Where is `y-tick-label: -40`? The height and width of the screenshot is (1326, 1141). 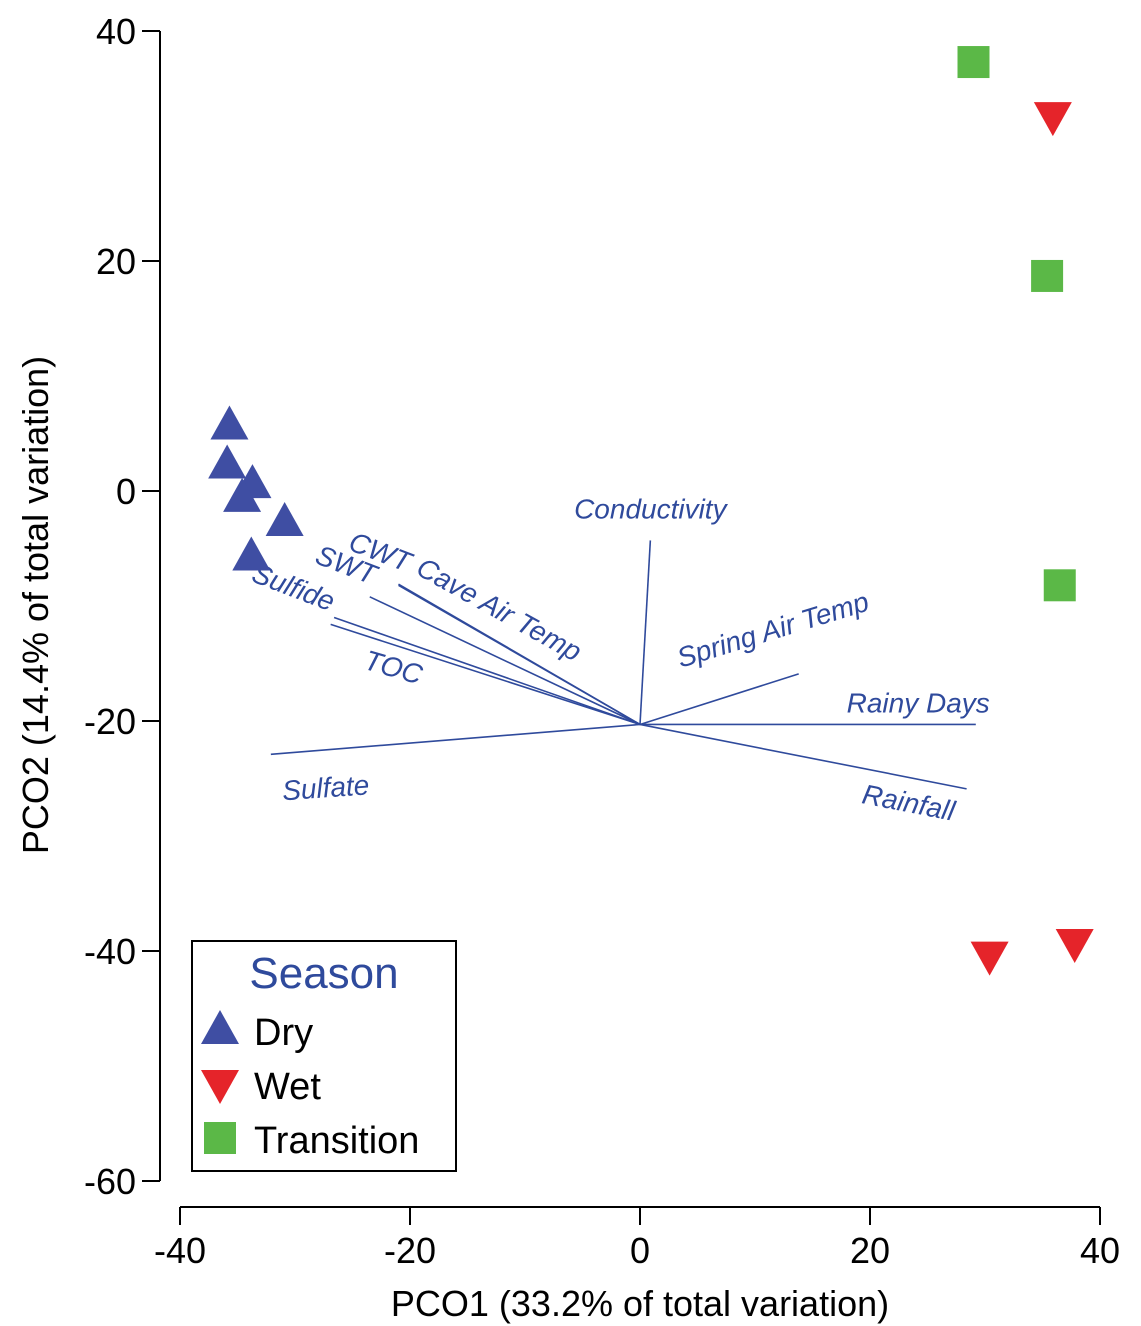
y-tick-label: -40 is located at coordinates (110, 951).